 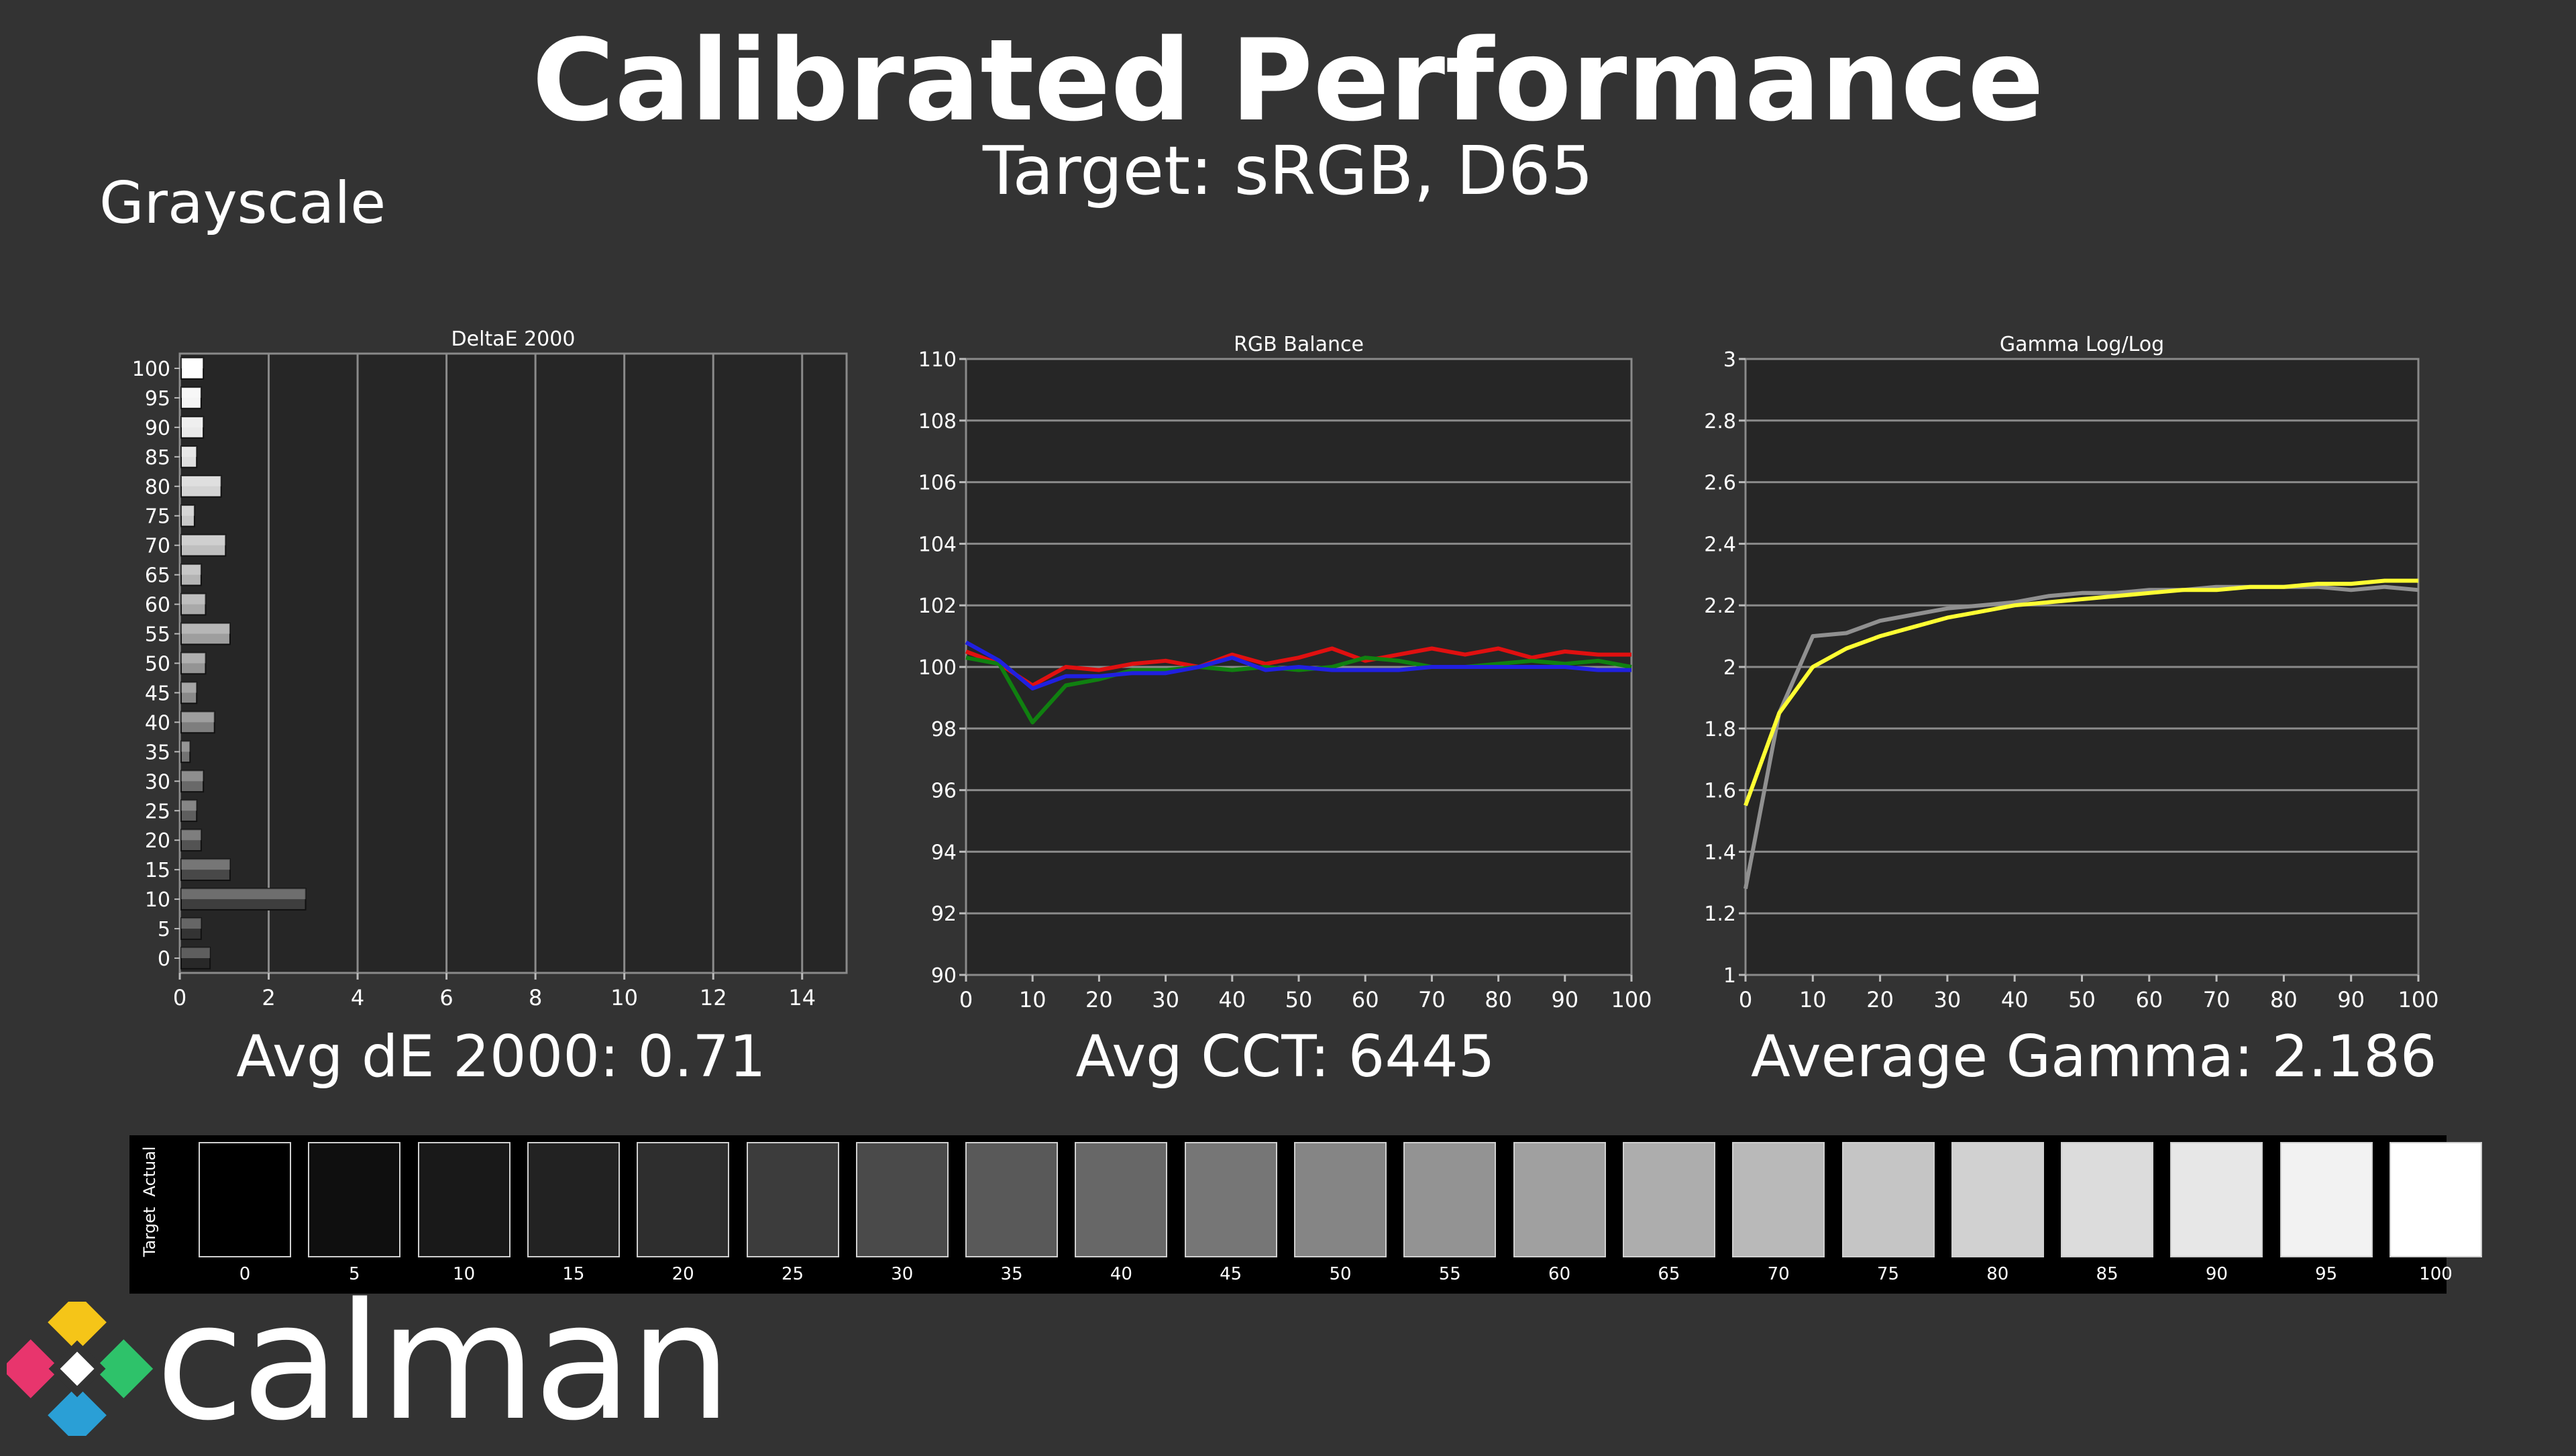 What do you see at coordinates (157, 488) in the screenshot?
I see `deltae-y-tick-label: 80` at bounding box center [157, 488].